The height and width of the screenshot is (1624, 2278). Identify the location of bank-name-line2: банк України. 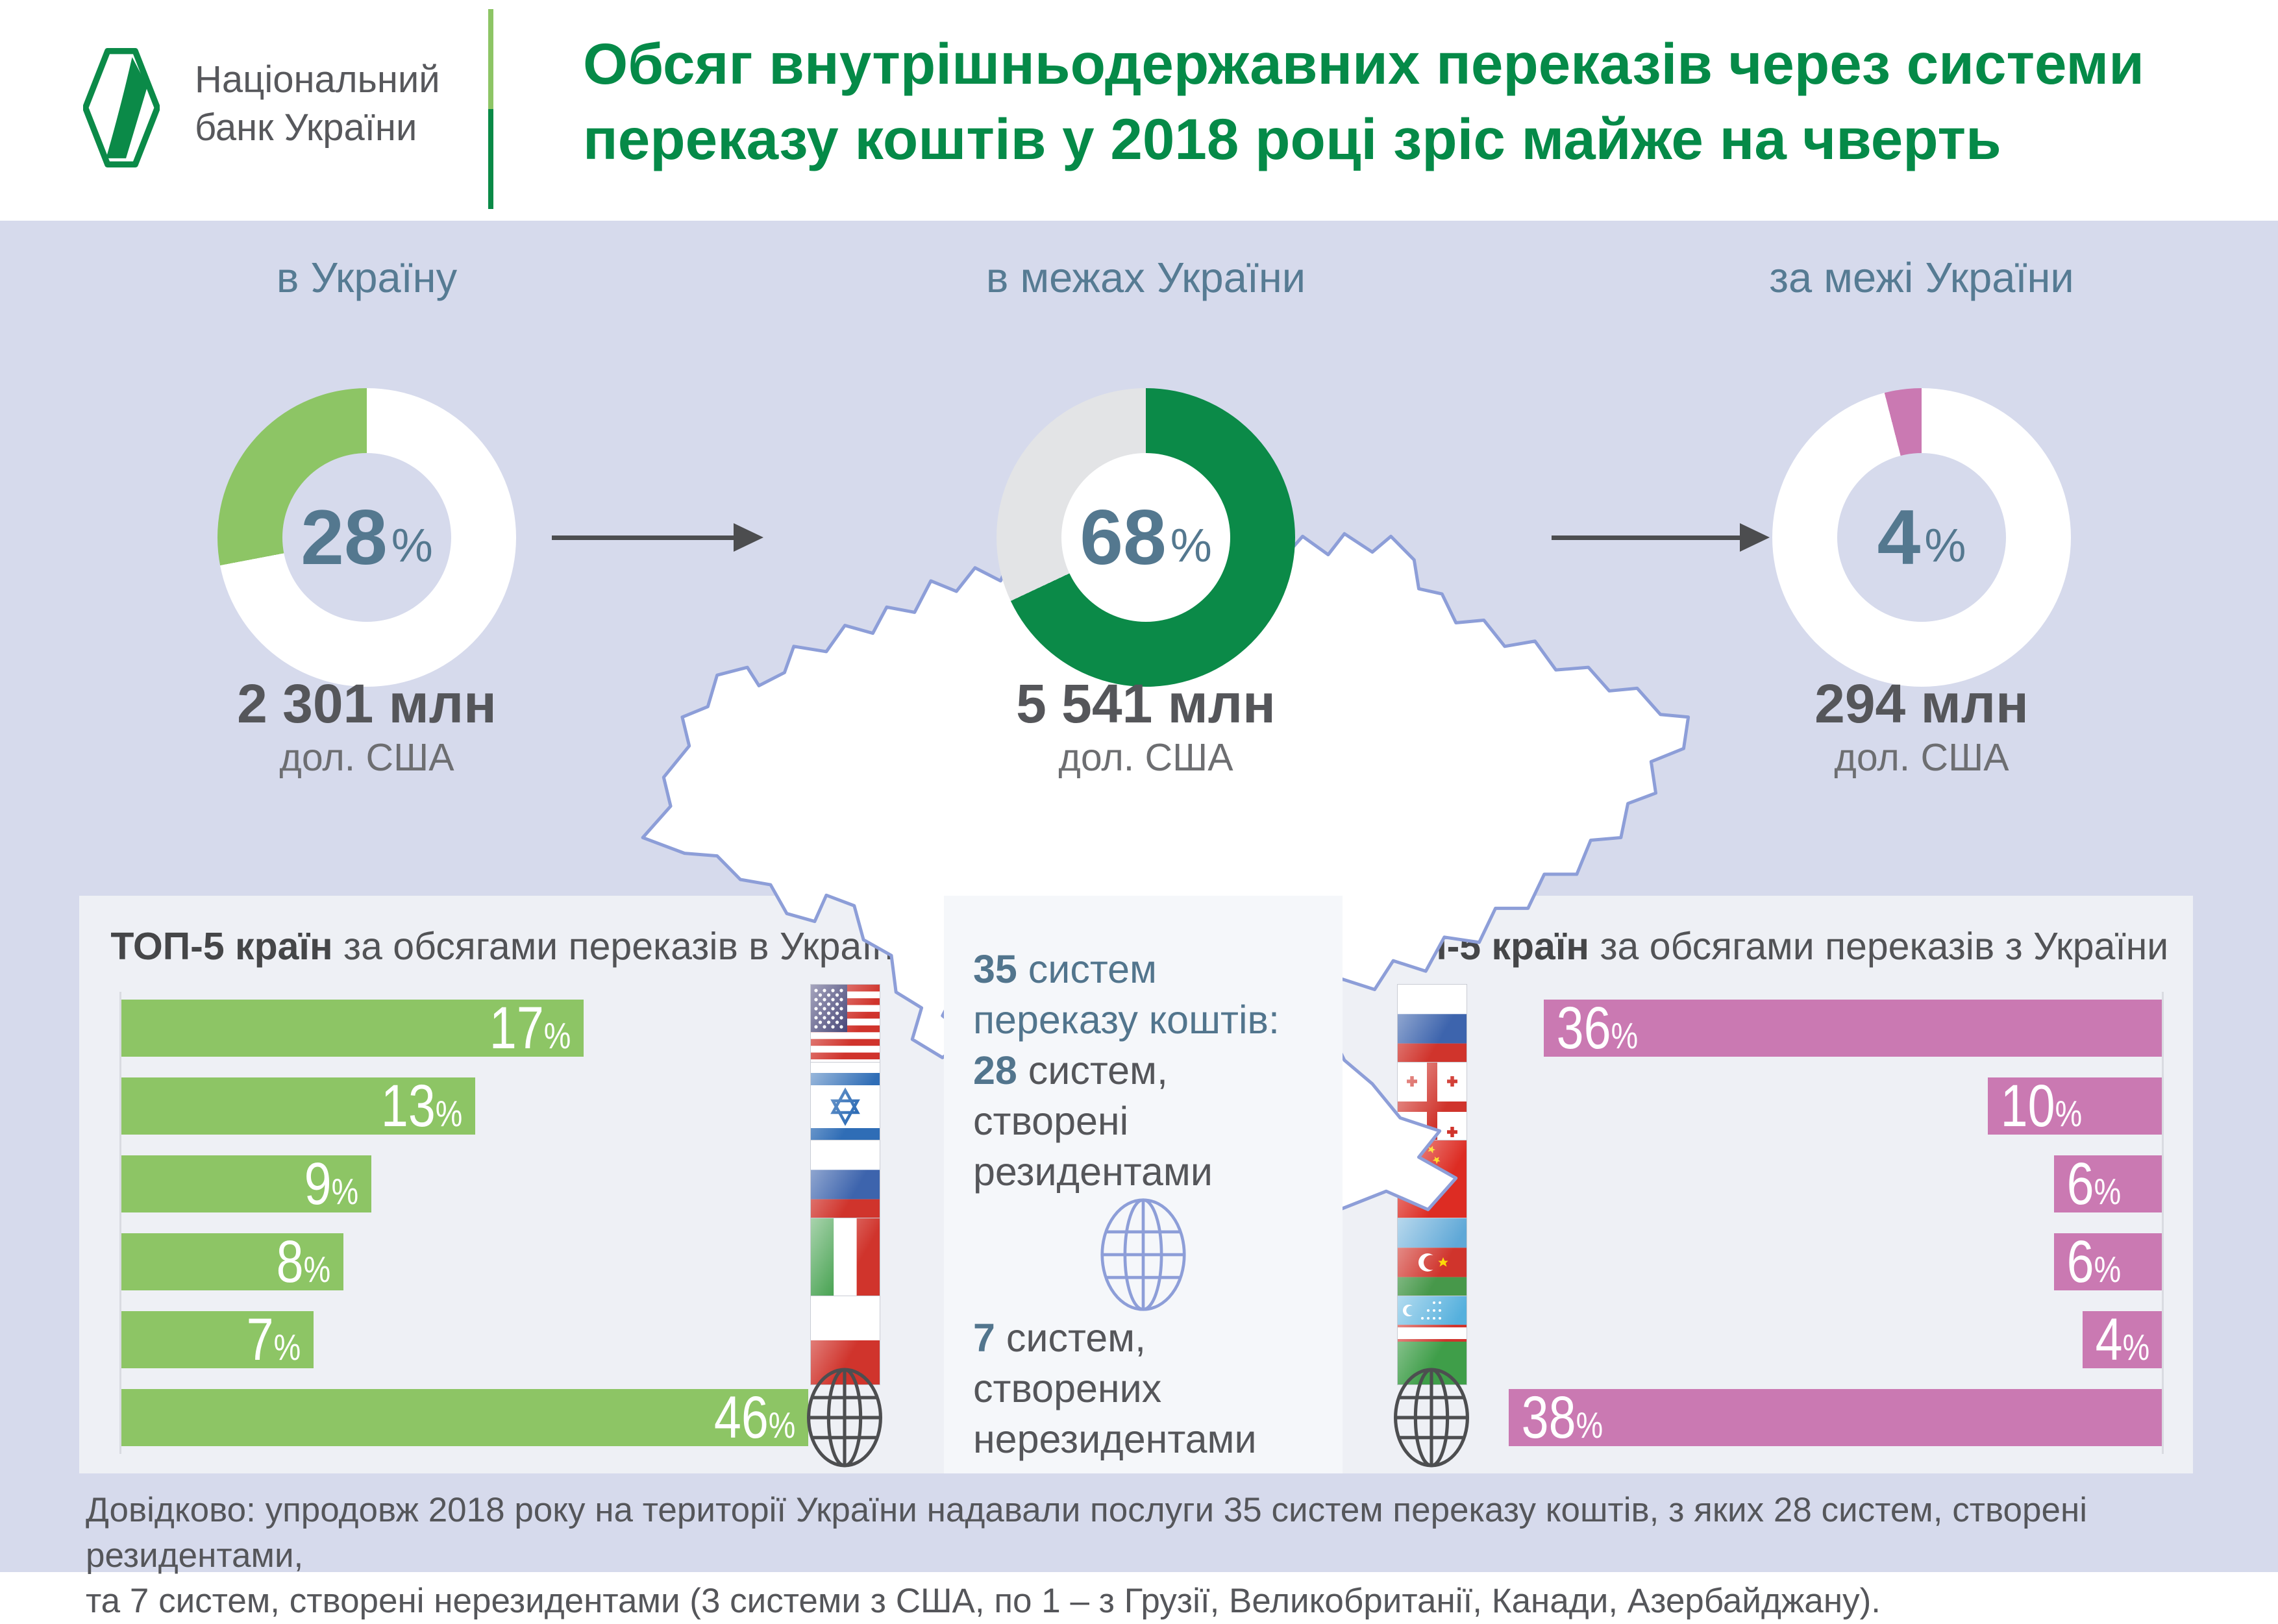
(306, 127).